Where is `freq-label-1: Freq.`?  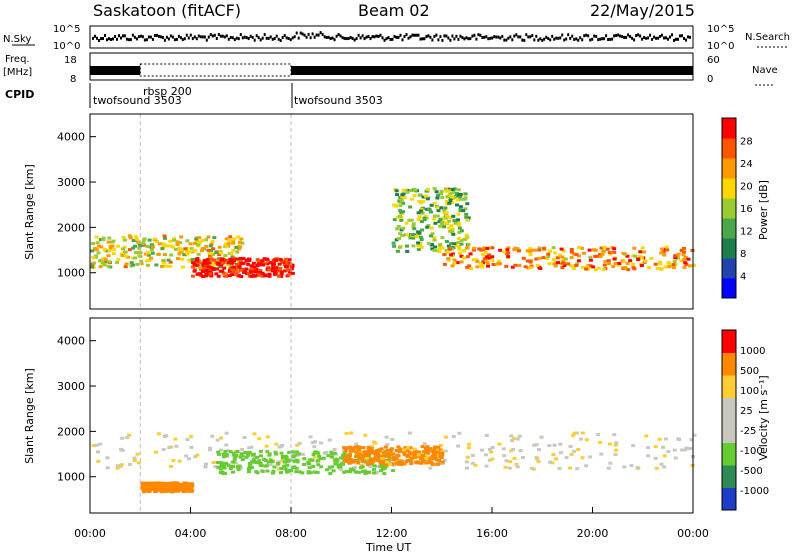
freq-label-1: Freq. is located at coordinates (17, 59).